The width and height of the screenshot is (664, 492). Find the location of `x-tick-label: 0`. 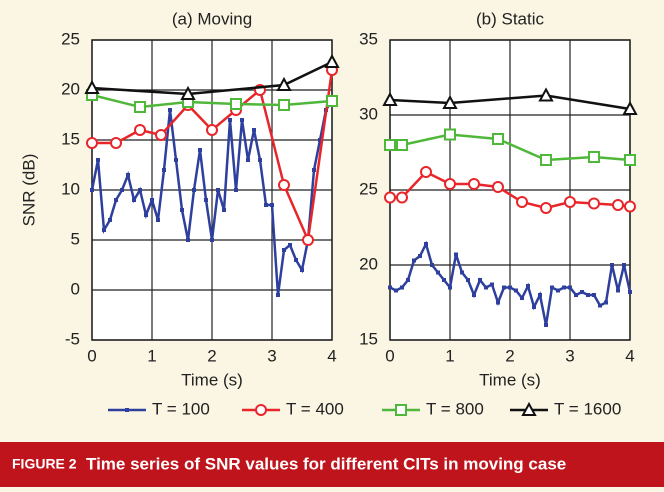

x-tick-label: 0 is located at coordinates (91, 355).